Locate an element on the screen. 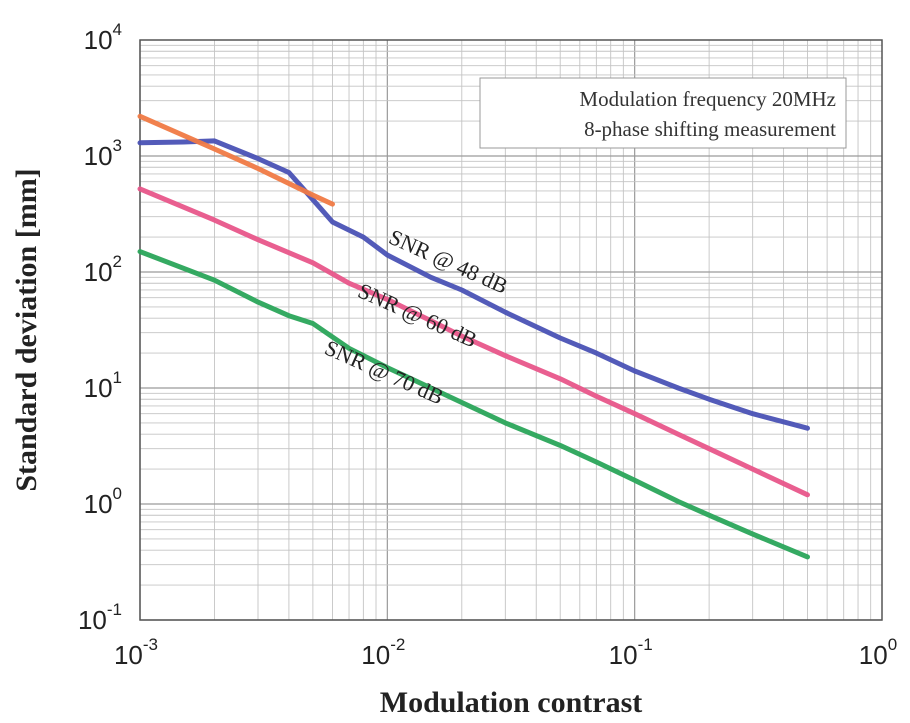 The image size is (910, 723). y-tick-label: 10⁻¹ is located at coordinates (100, 617).